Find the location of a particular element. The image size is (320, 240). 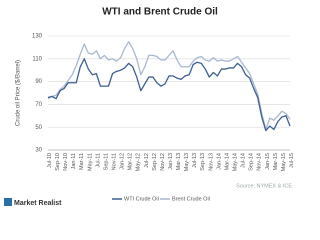

x-tick-label: Sep-14 is located at coordinates (252, 162).